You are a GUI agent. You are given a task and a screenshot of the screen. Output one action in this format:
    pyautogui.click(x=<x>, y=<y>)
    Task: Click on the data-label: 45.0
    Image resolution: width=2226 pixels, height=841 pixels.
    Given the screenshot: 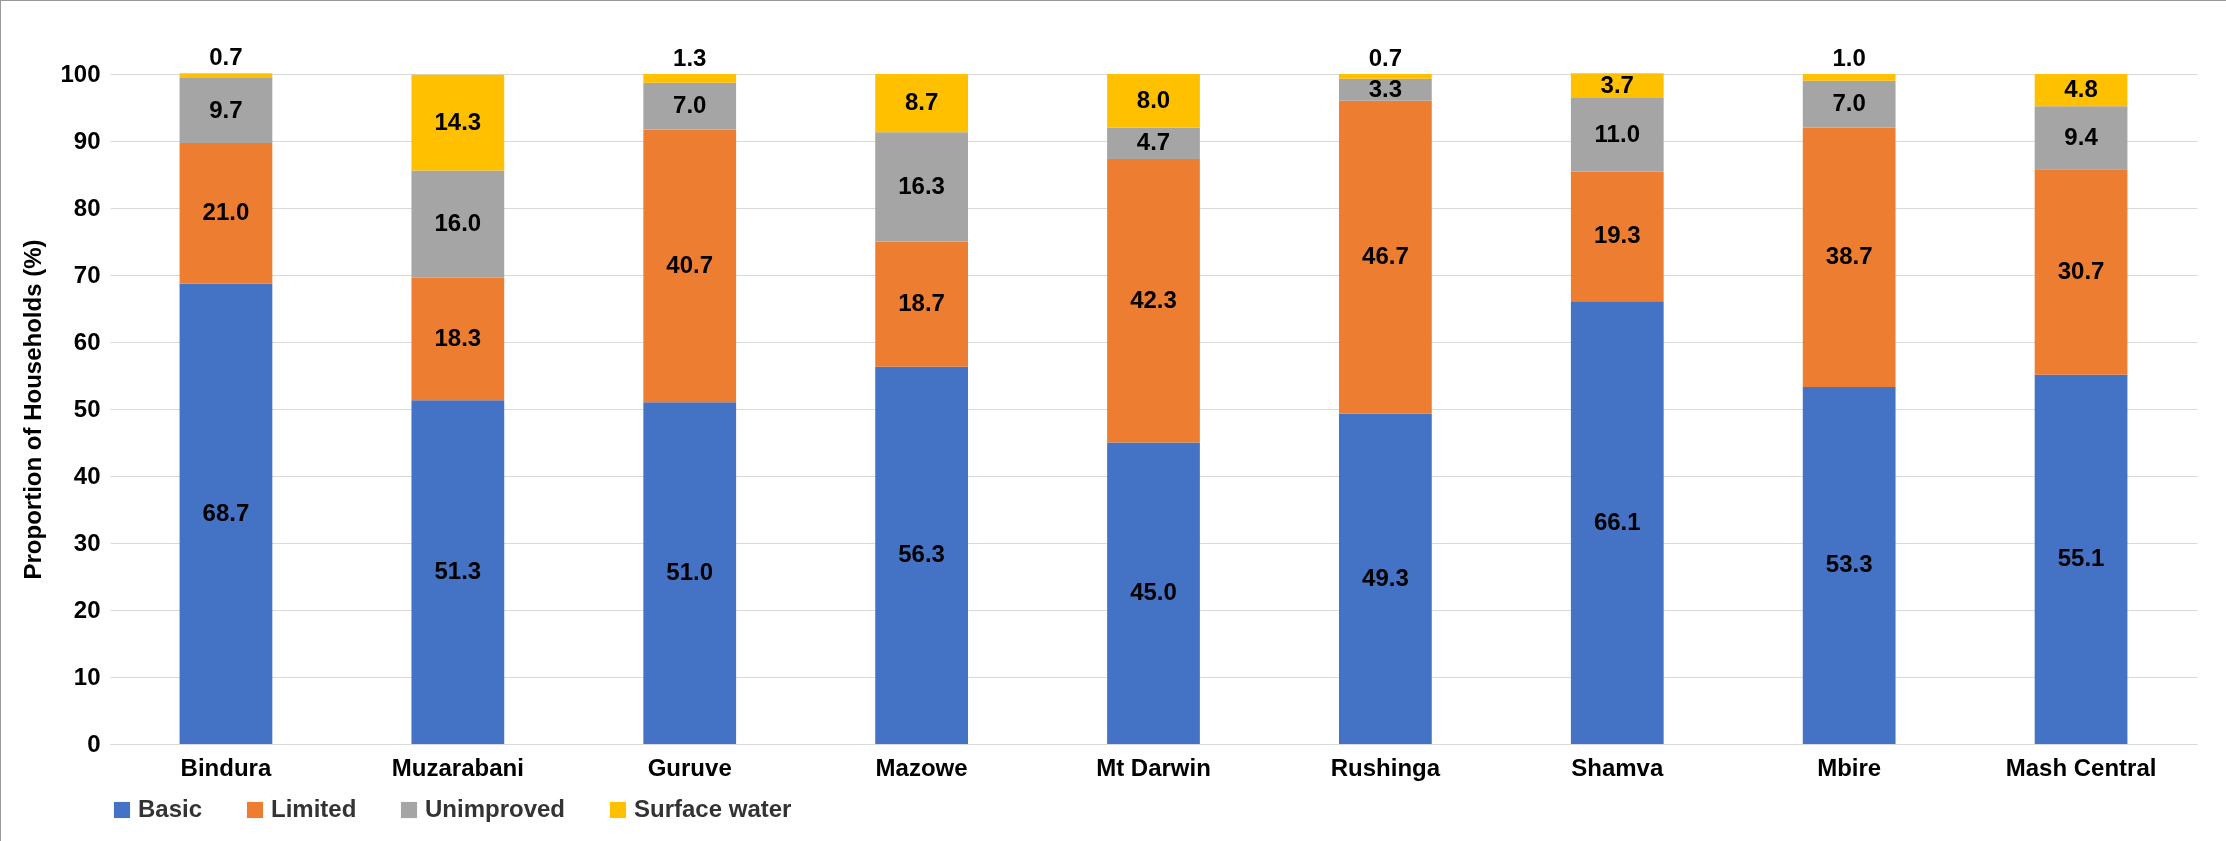 What is the action you would take?
    pyautogui.click(x=1153, y=592)
    